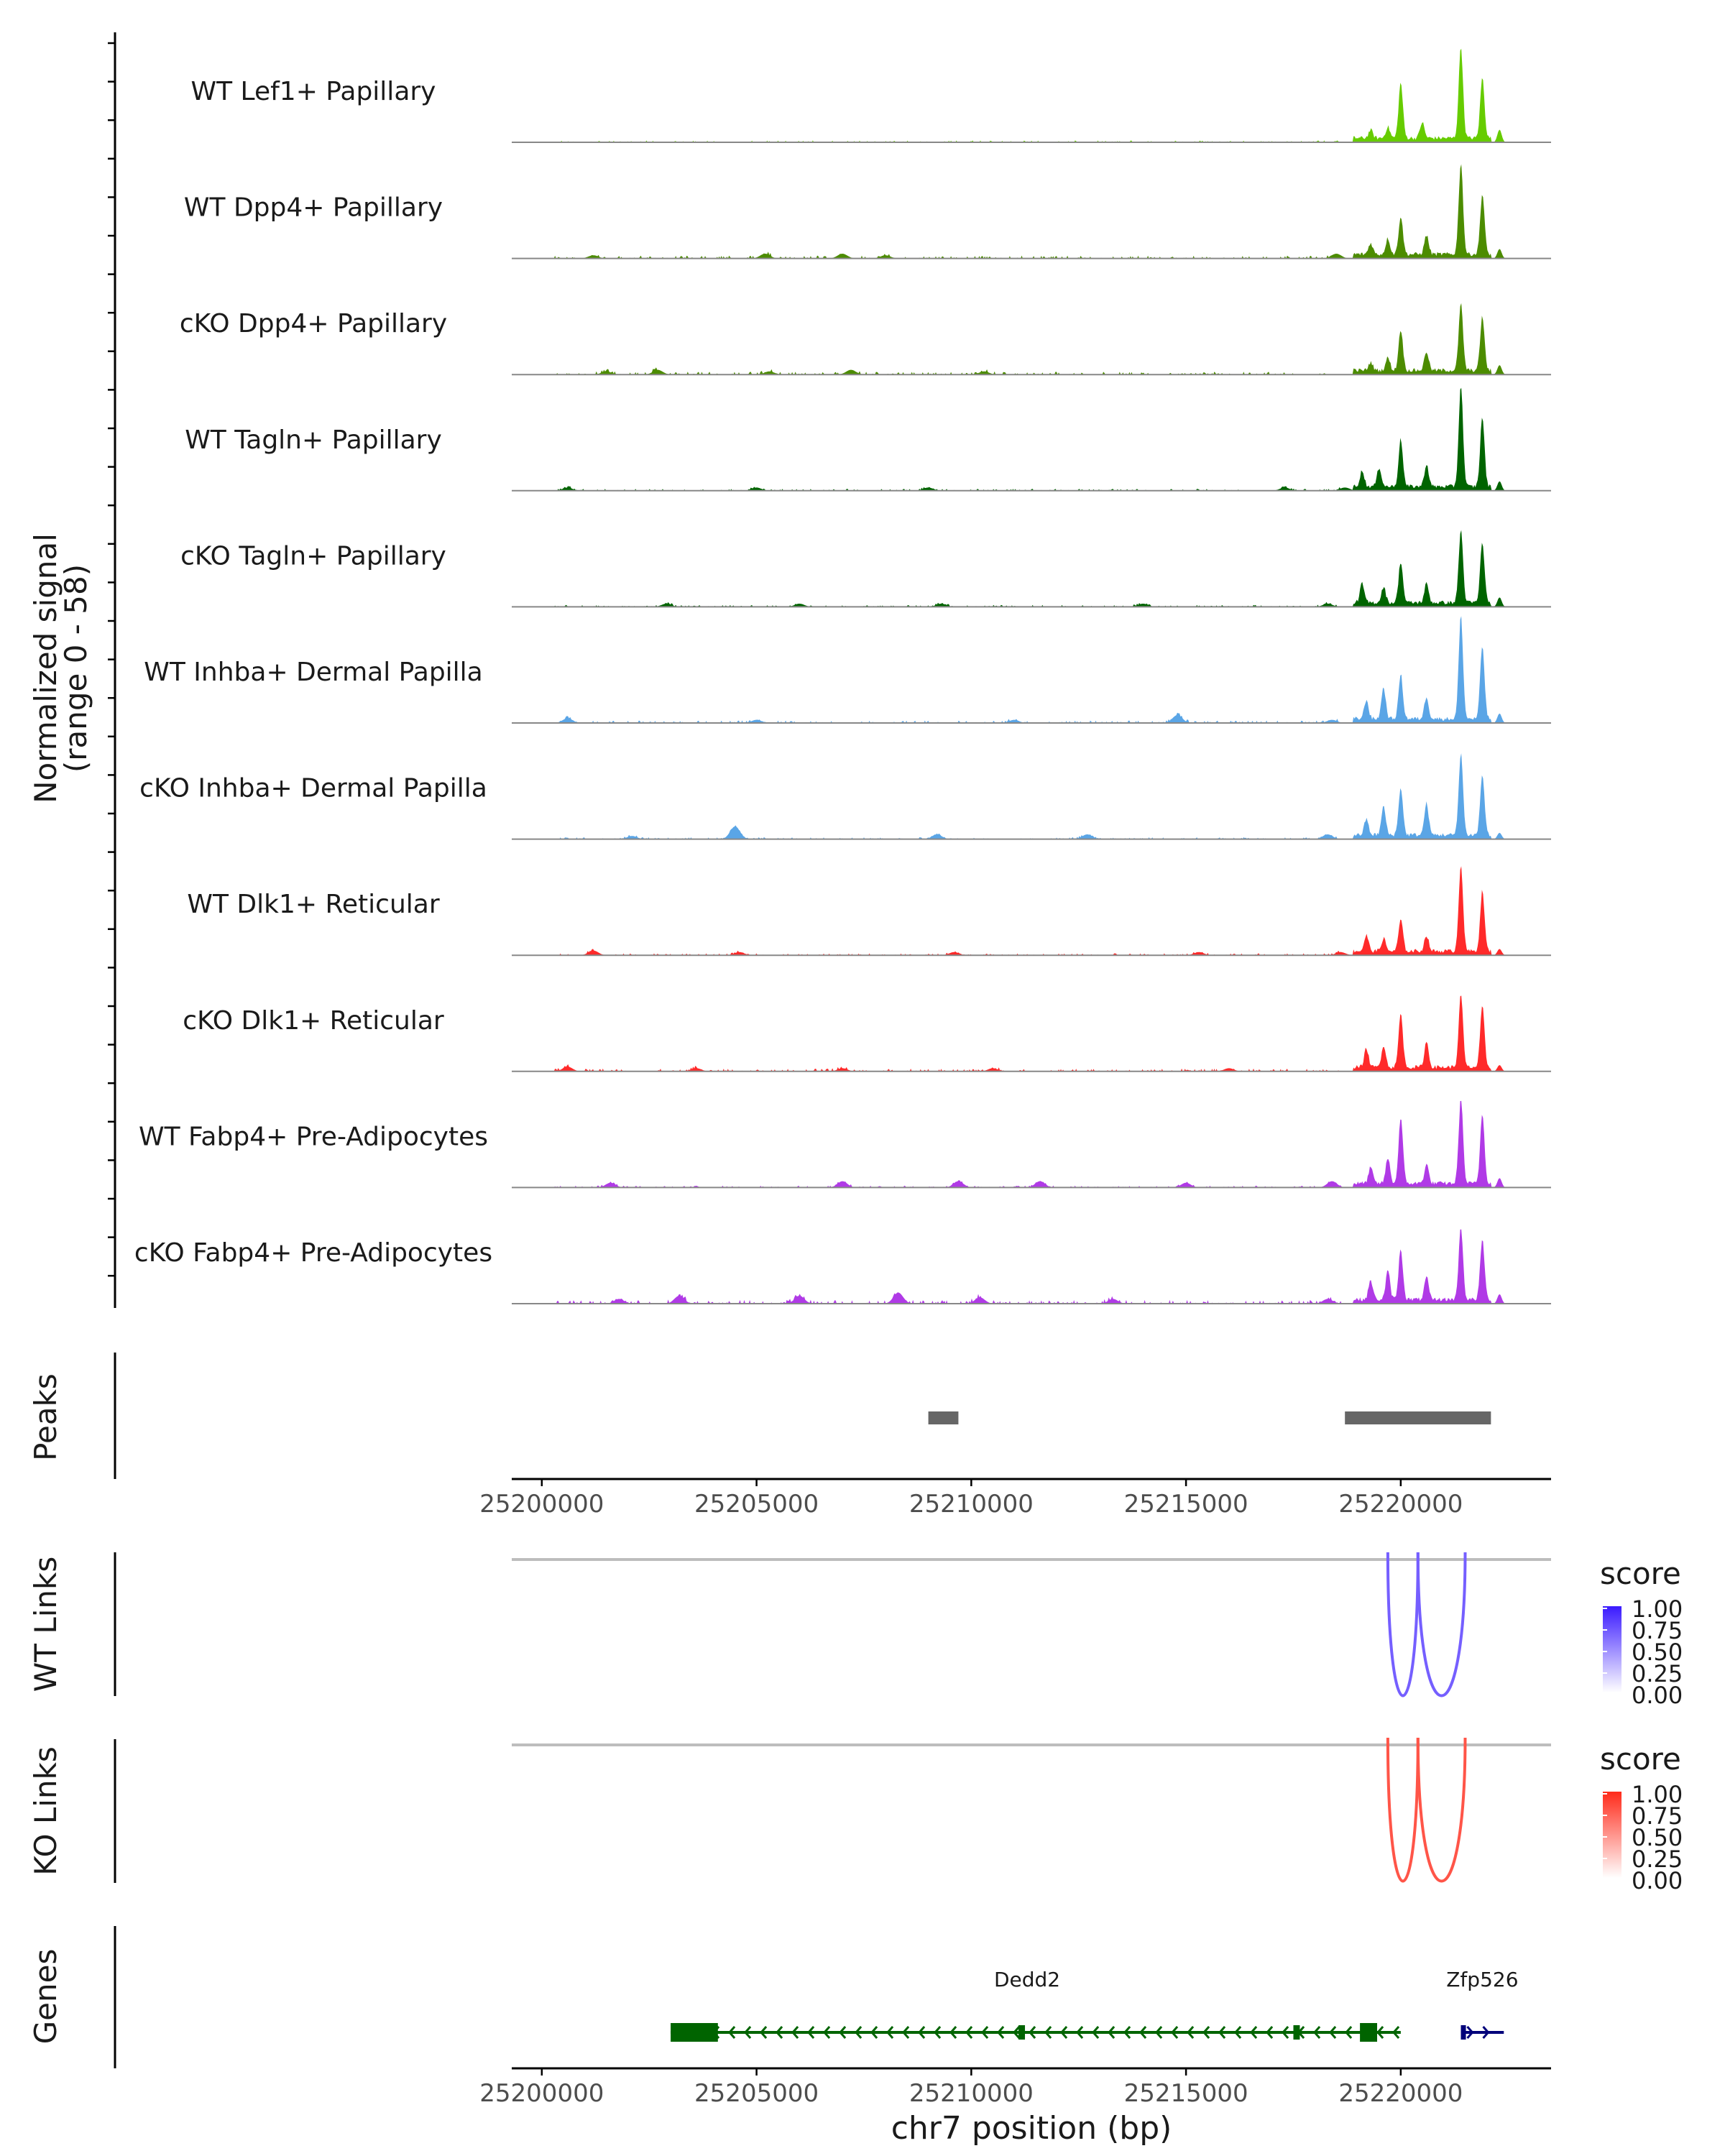 The height and width of the screenshot is (2156, 1725). Describe the element at coordinates (313, 904) in the screenshot. I see `track-label: WT Dlk1+ Reticular` at that location.